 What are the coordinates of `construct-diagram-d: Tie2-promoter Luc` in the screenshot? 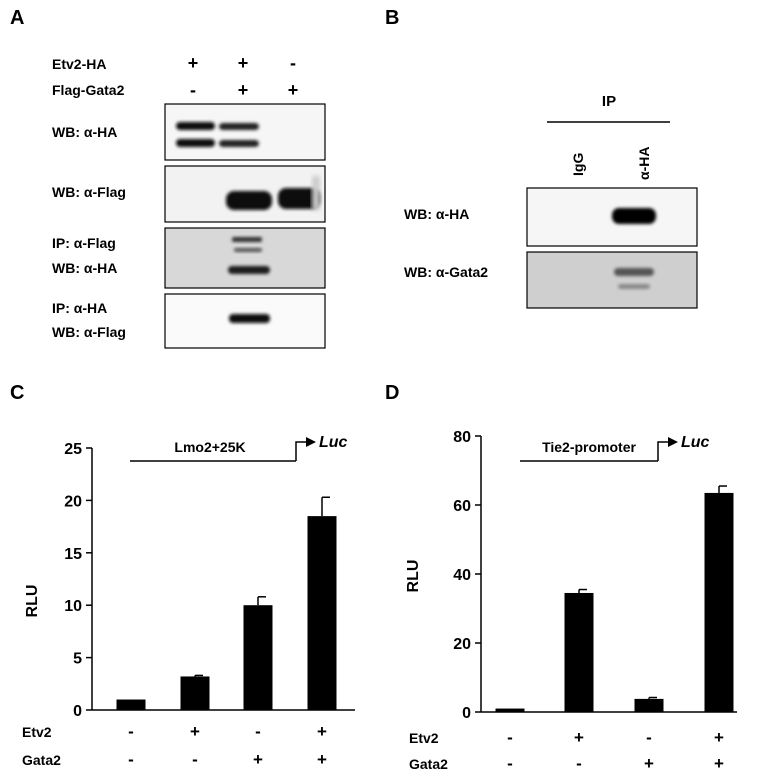 It's located at (615, 448).